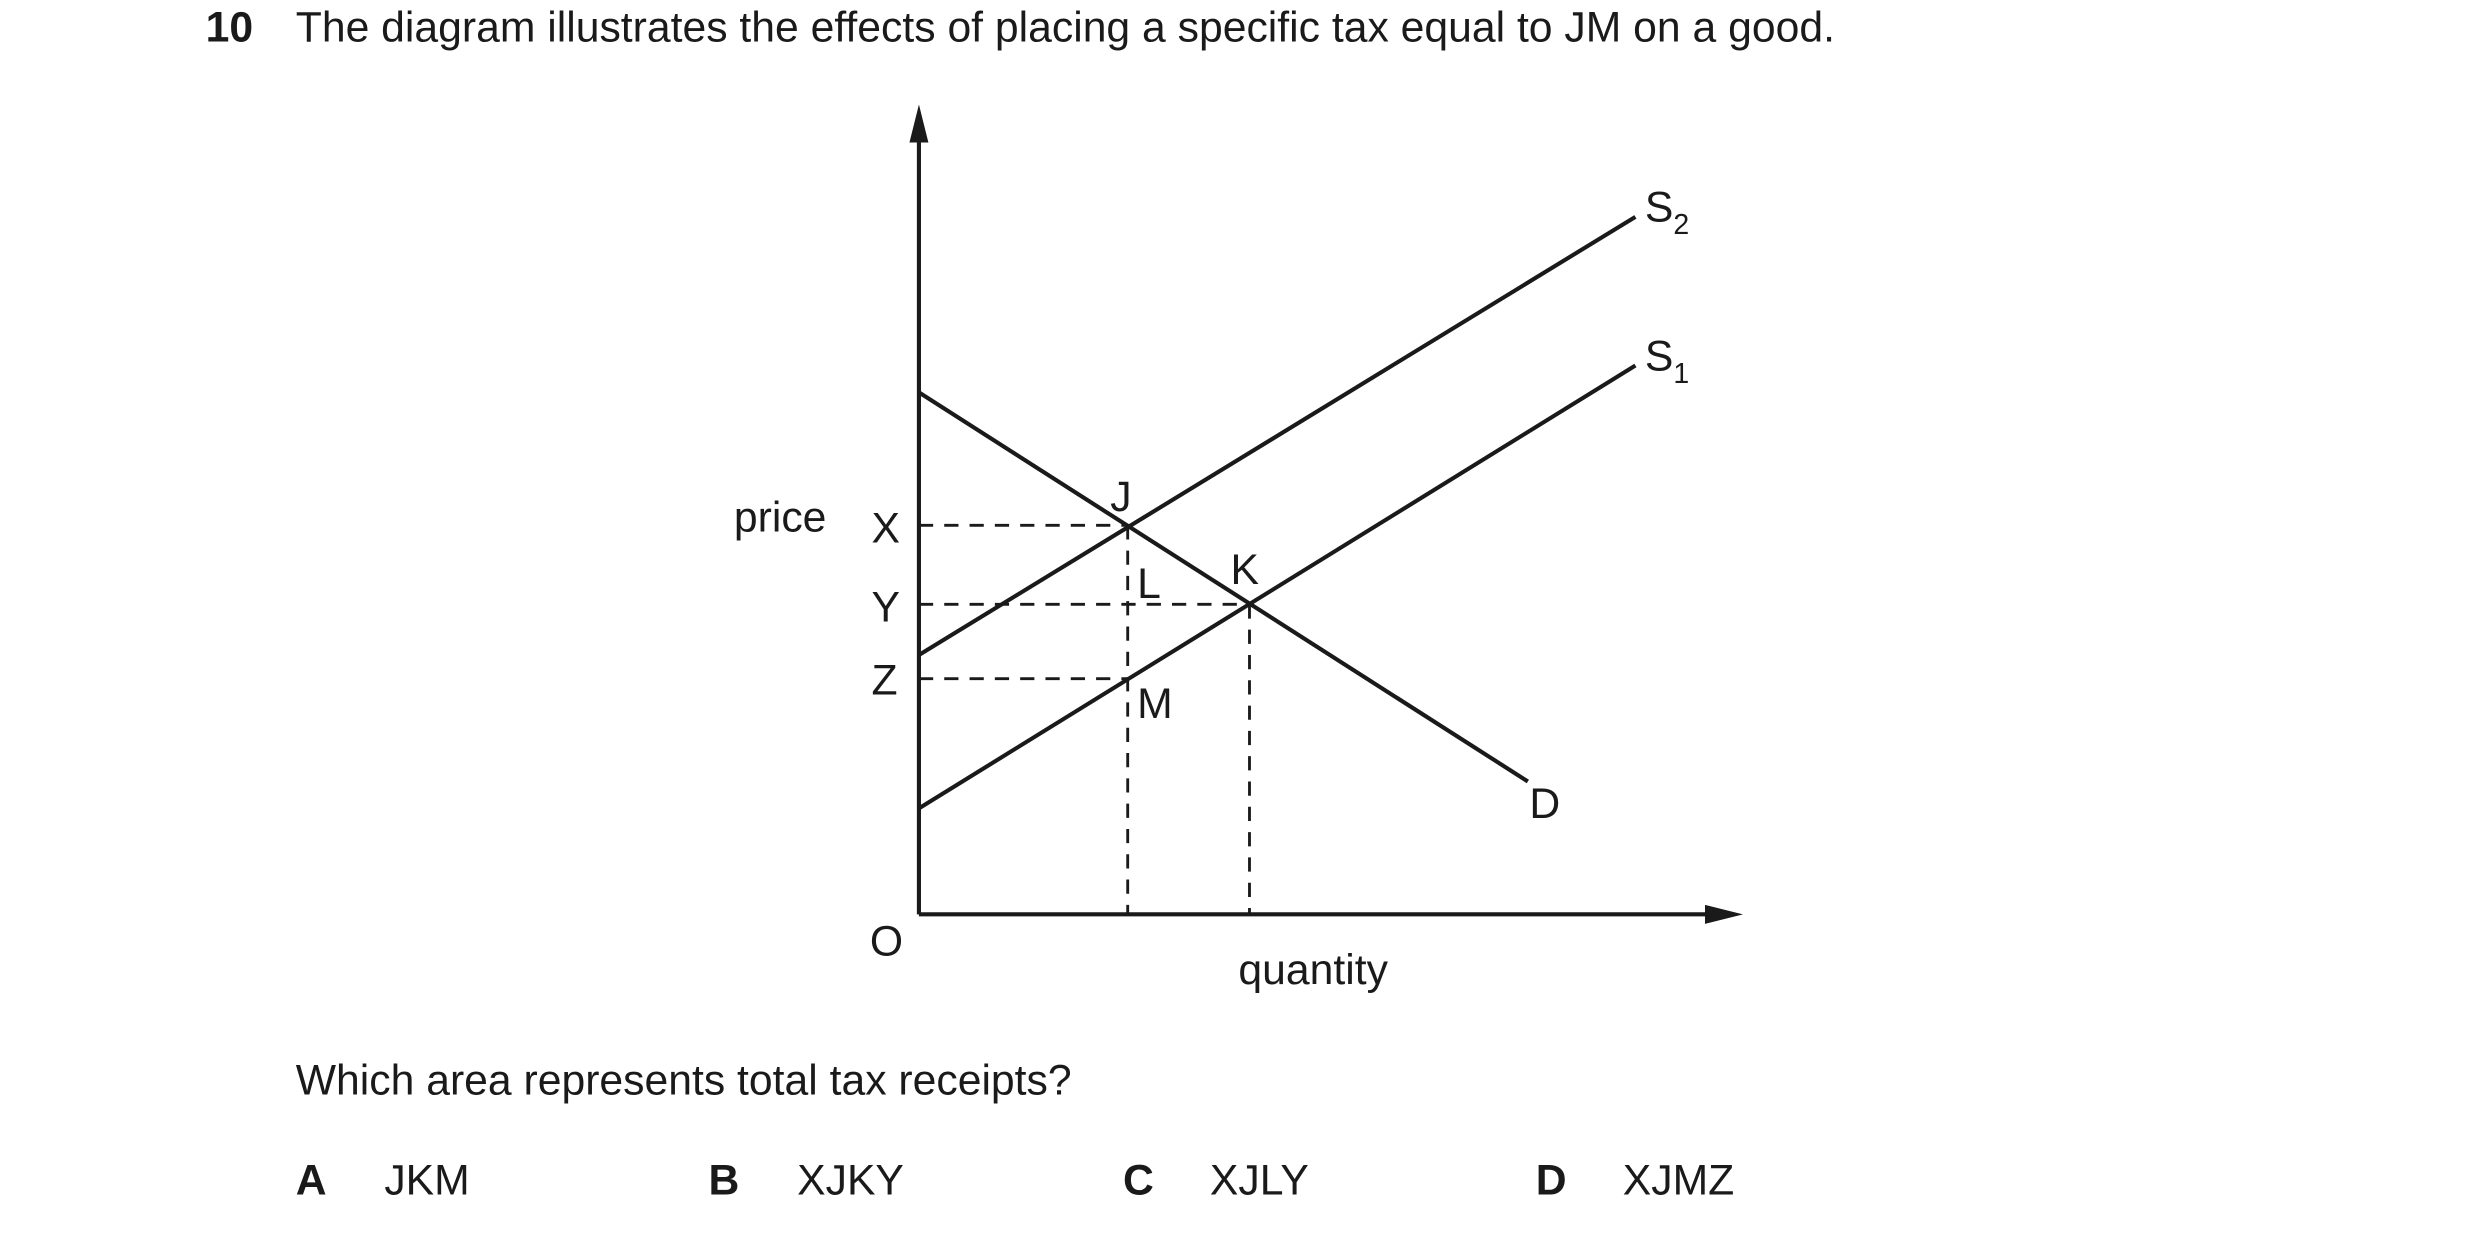 This screenshot has width=2480, height=1234. Describe the element at coordinates (1259, 1180) in the screenshot. I see `option-text: XJLY` at that location.